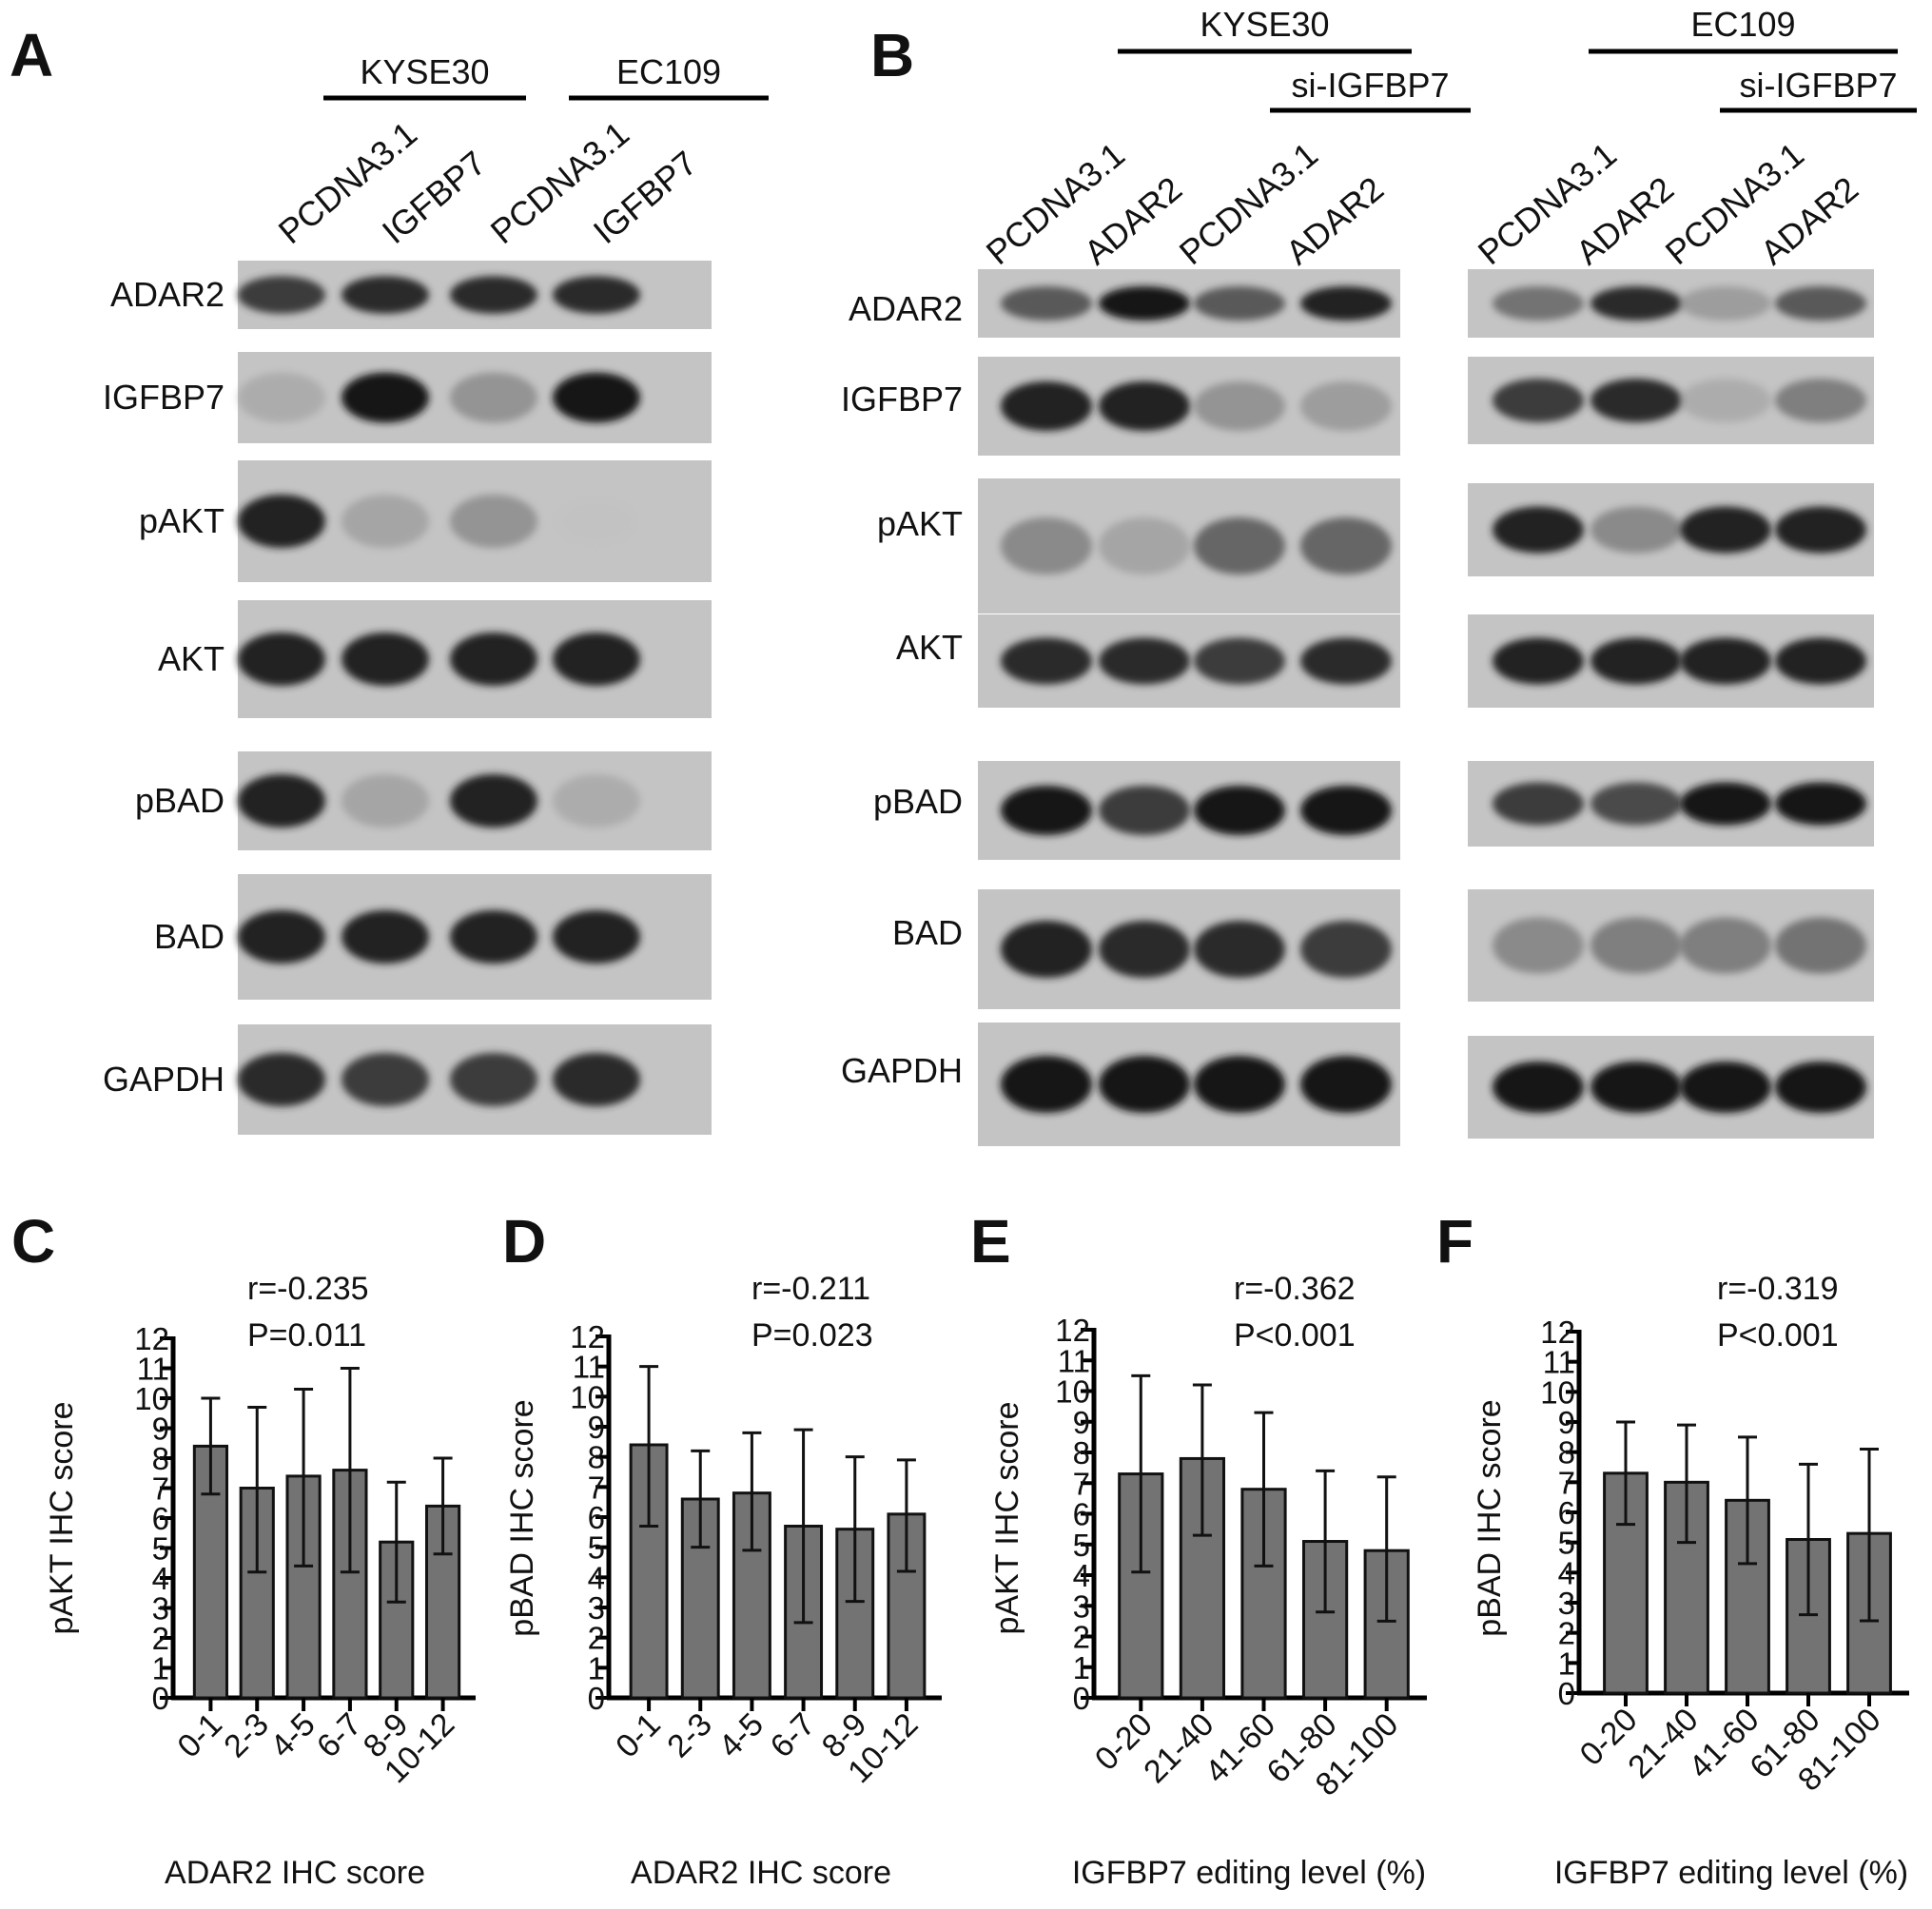 Image resolution: width=1932 pixels, height=1909 pixels. I want to click on panel-letter: C, so click(33, 1241).